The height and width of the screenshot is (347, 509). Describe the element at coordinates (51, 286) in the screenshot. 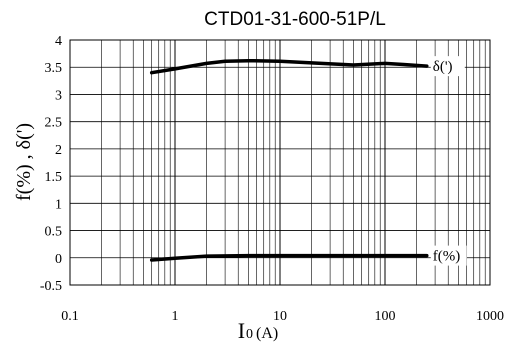

I see `y-tick-label: -0.5` at that location.